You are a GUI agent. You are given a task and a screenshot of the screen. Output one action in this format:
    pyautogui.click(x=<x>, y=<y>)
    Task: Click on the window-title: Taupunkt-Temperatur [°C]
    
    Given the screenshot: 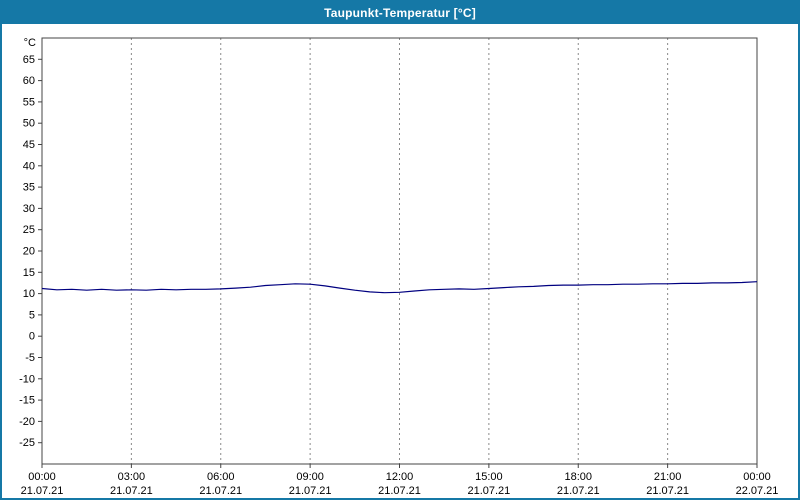 What is the action you would take?
    pyautogui.click(x=400, y=13)
    